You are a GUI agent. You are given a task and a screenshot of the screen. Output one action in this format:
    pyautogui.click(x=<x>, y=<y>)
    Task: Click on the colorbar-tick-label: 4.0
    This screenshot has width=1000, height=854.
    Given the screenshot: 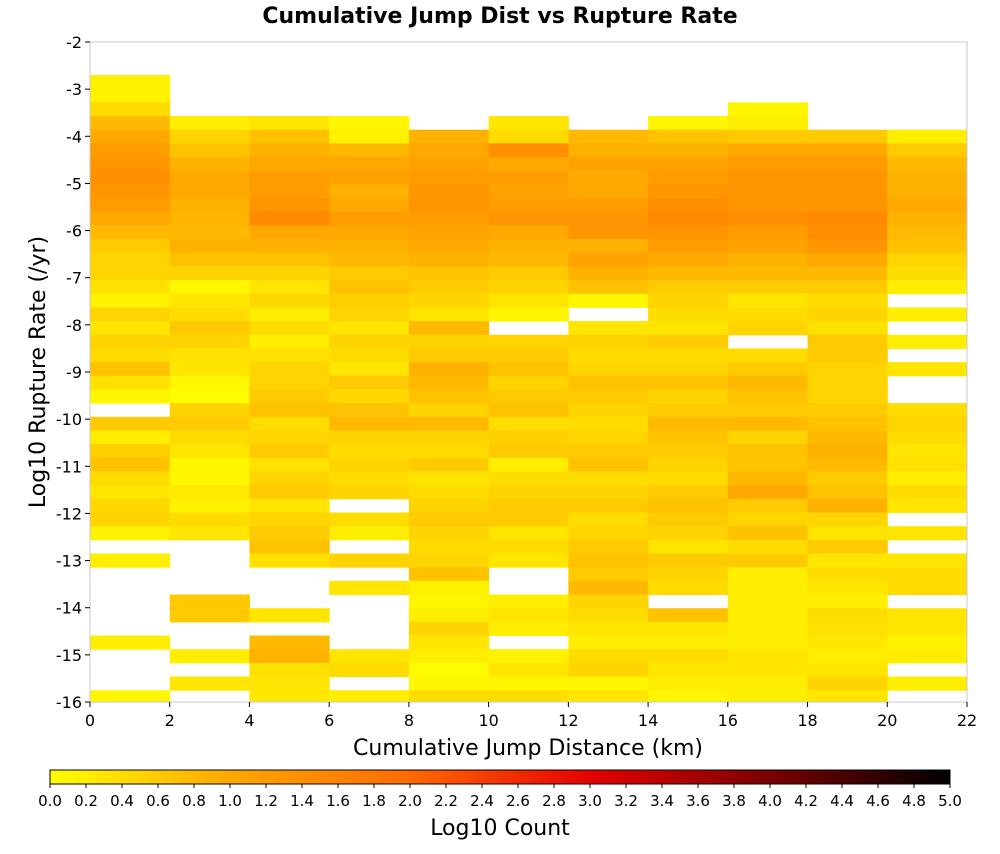 What is the action you would take?
    pyautogui.click(x=770, y=801)
    